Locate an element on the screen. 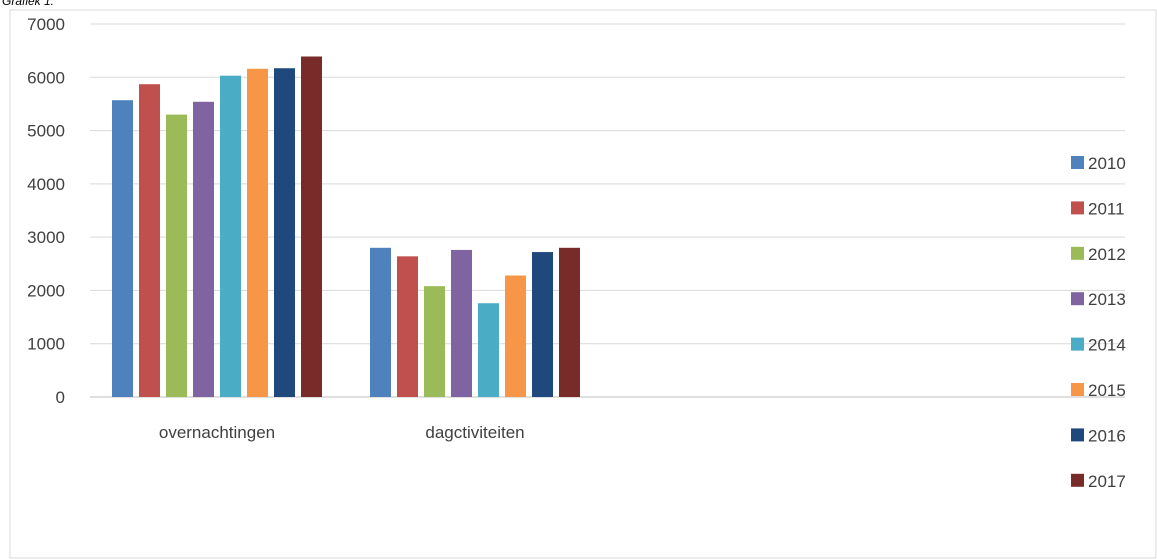 The image size is (1157, 559). bar-2015-overnachtingen is located at coordinates (257, 232).